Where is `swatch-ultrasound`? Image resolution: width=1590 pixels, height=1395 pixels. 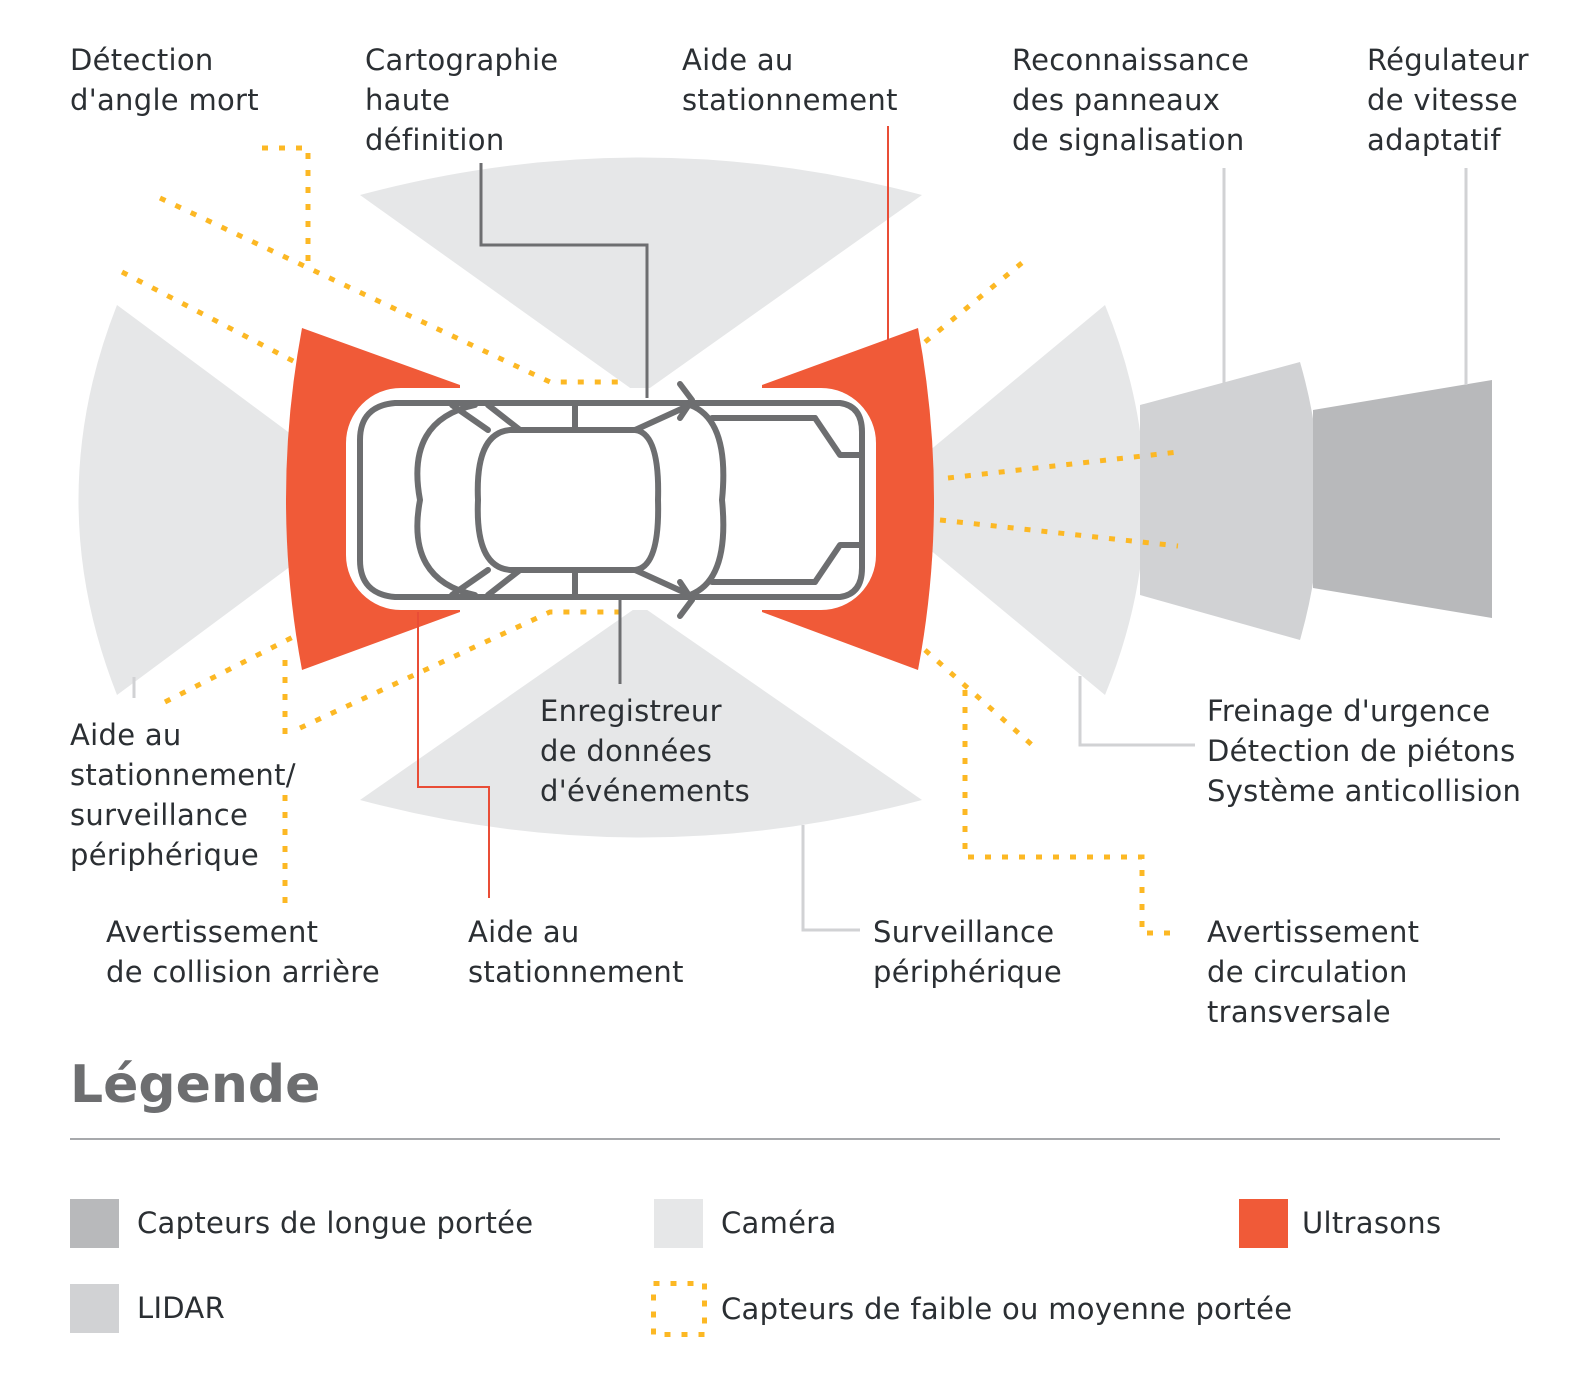
swatch-ultrasound is located at coordinates (1263, 1223).